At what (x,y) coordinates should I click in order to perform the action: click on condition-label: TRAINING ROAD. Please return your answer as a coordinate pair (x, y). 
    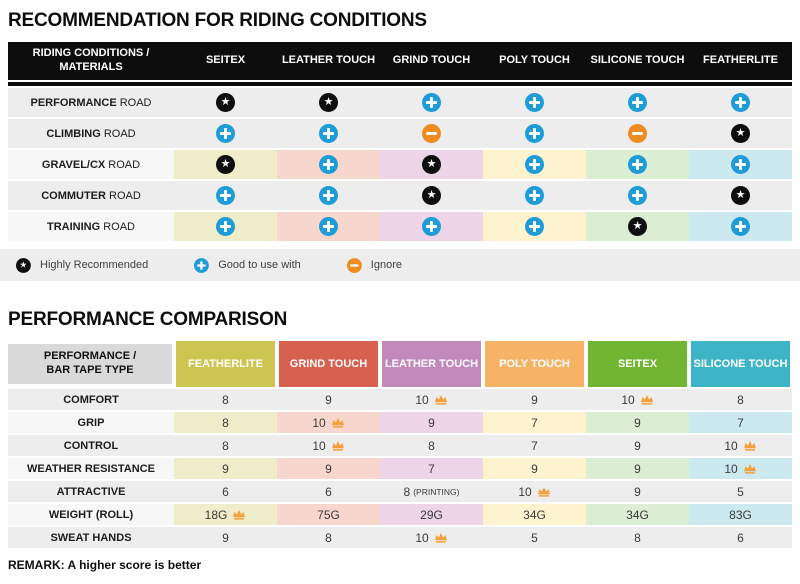
    Looking at the image, I should click on (91, 227).